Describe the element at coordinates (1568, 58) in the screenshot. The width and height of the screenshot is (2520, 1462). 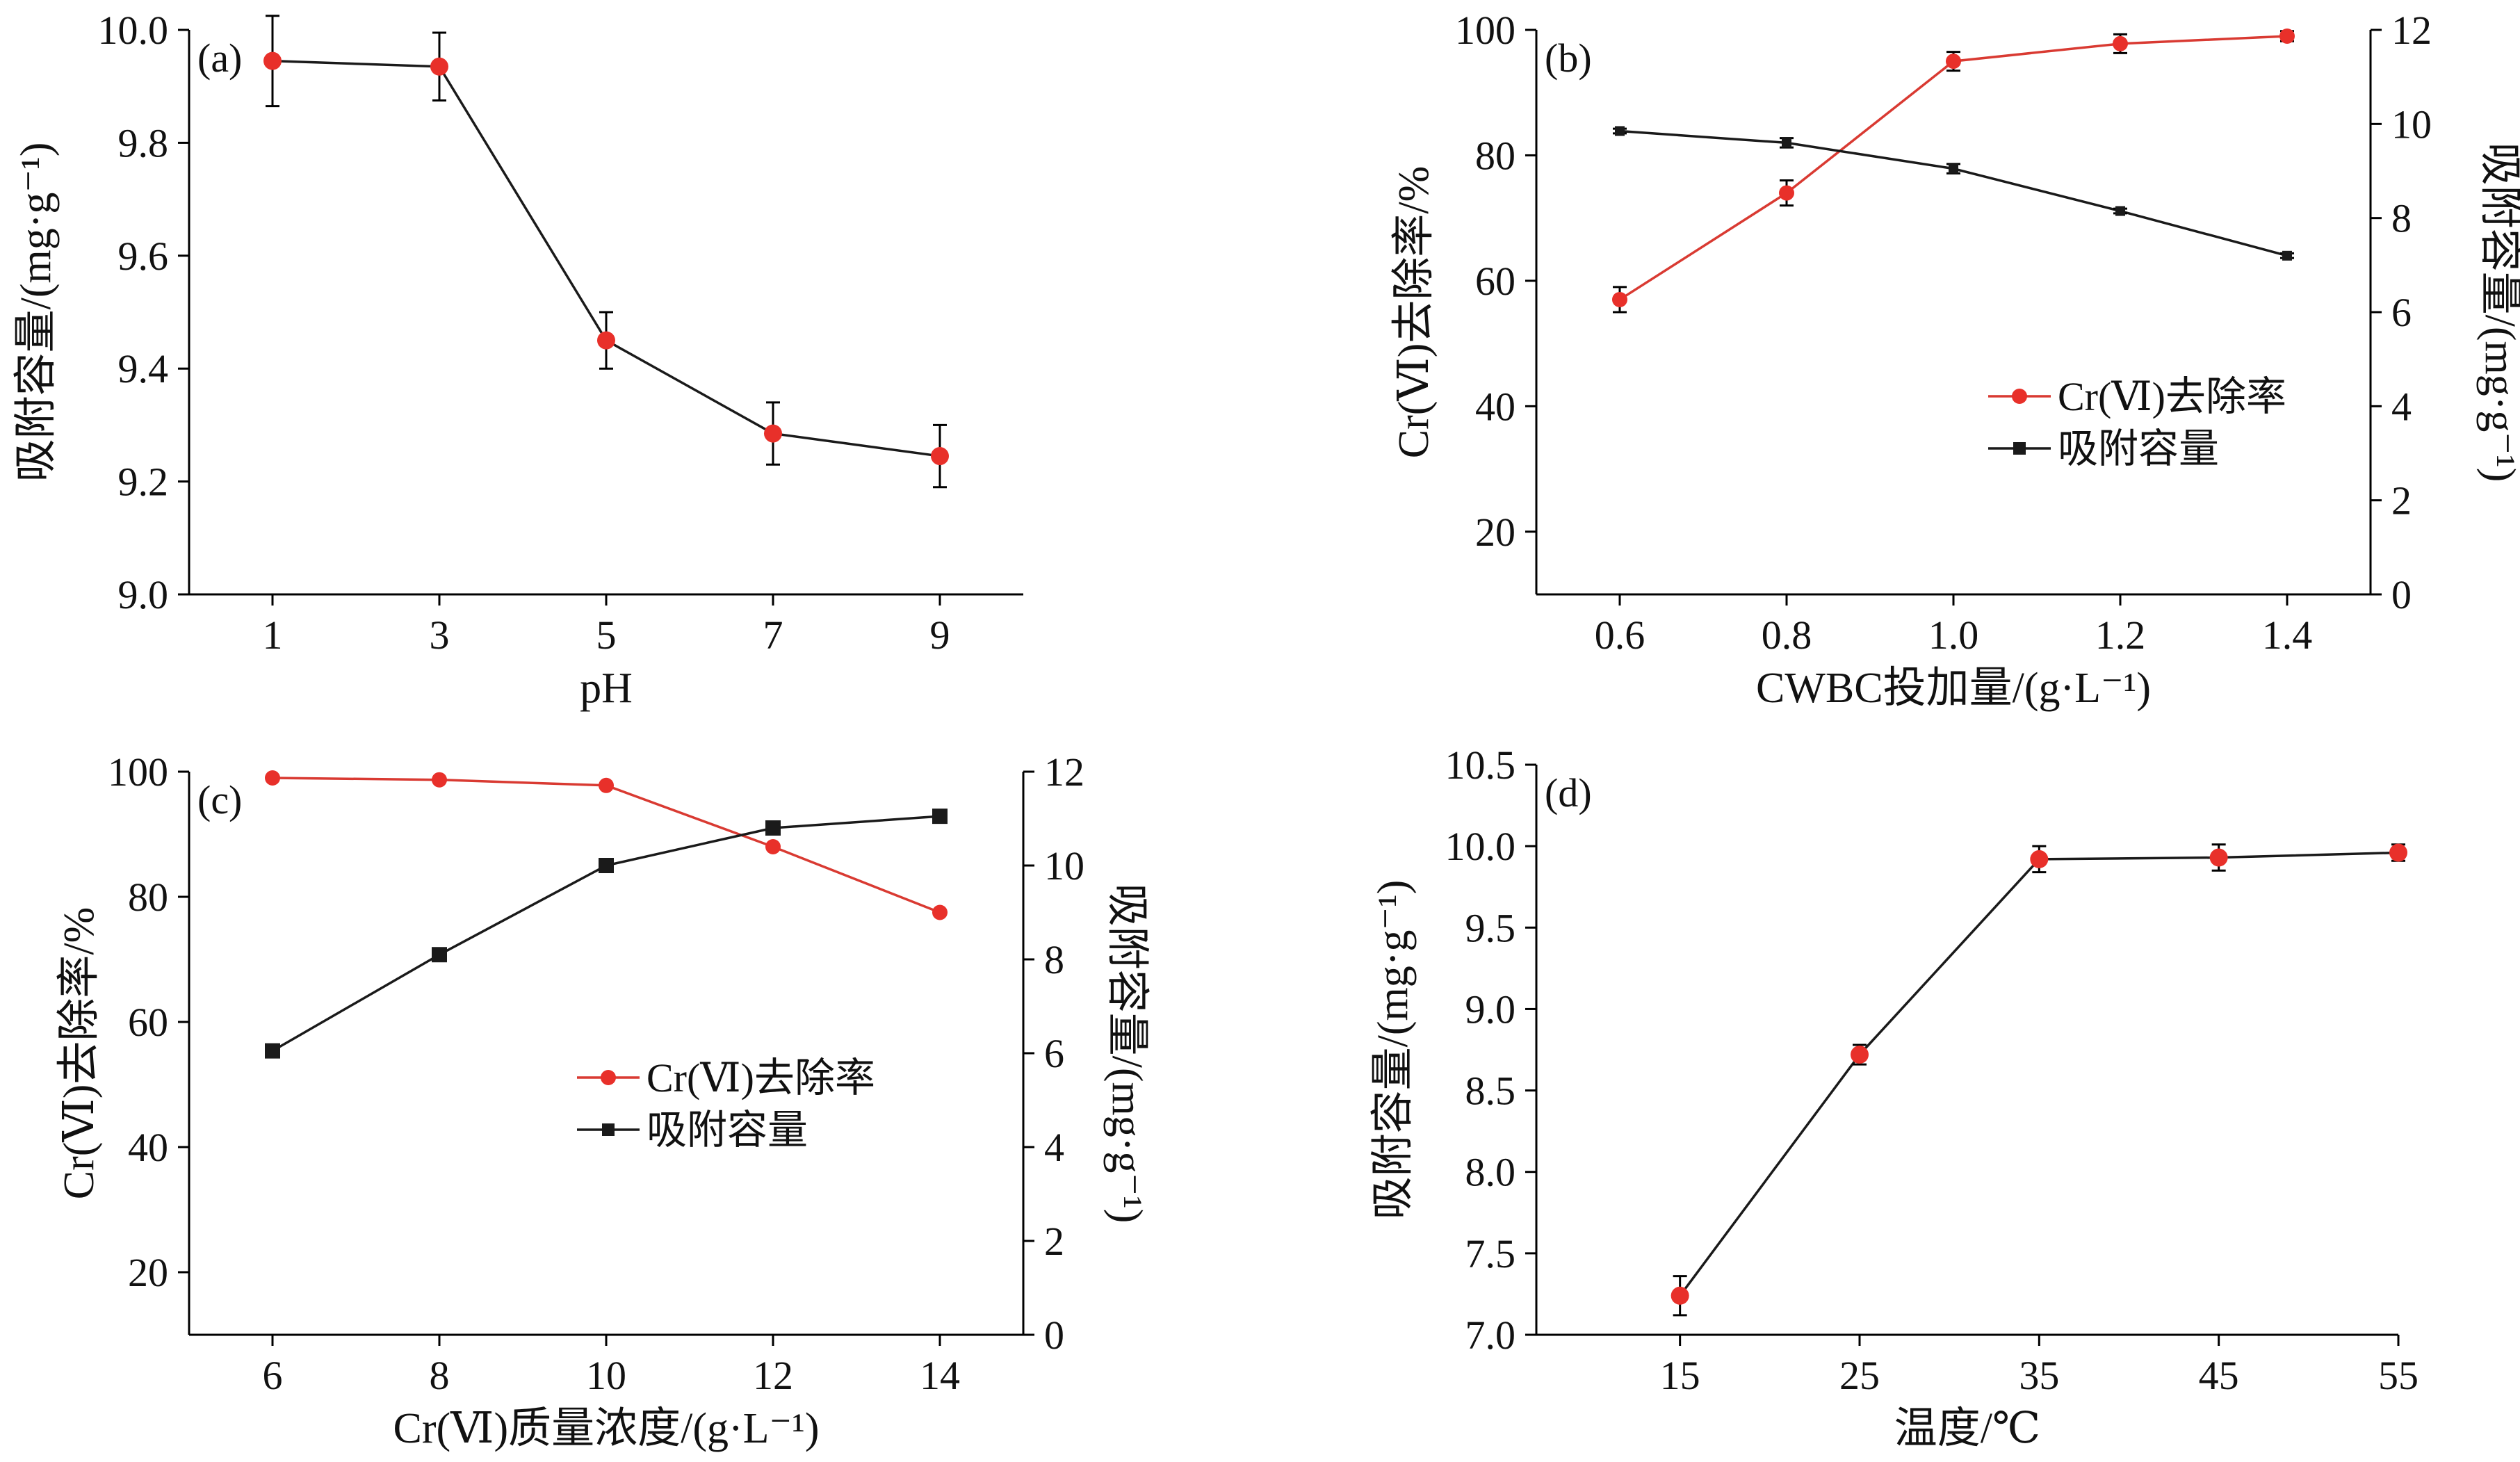
I see `panel-label: (b)` at that location.